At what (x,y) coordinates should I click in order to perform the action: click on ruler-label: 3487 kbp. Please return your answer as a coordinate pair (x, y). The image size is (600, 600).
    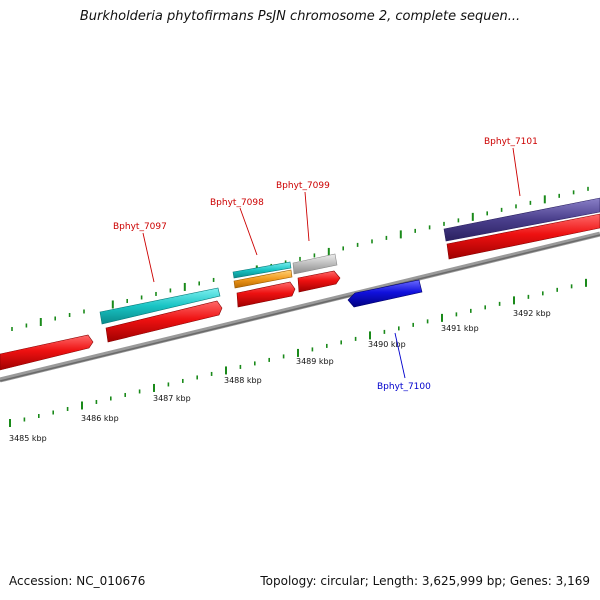
    Looking at the image, I should click on (172, 398).